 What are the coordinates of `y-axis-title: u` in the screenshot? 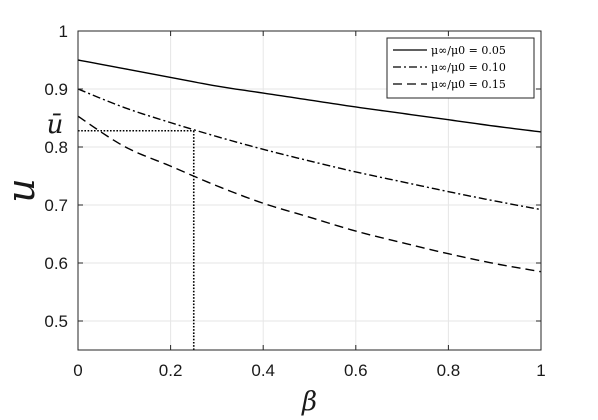 It's located at (21, 190).